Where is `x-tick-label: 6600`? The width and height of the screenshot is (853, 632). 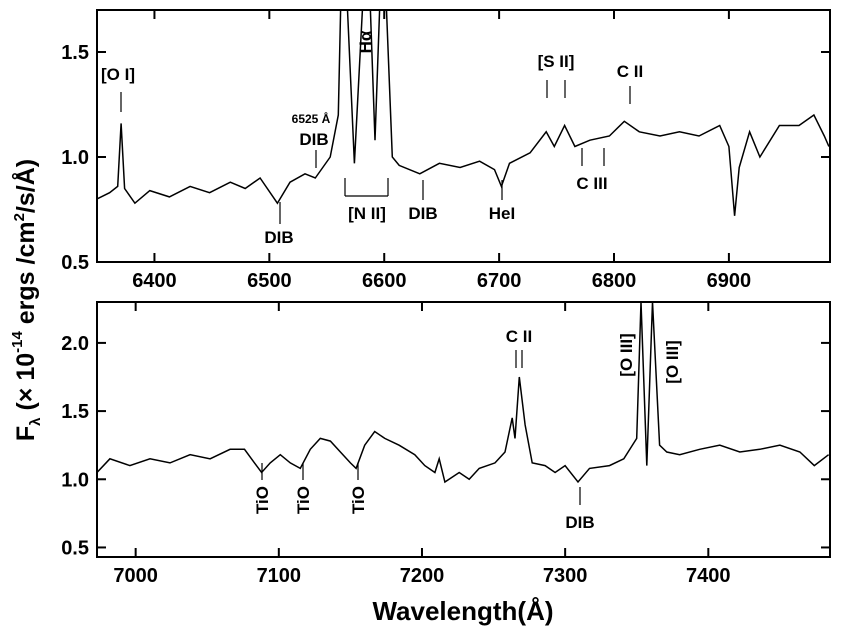 x-tick-label: 6600 is located at coordinates (384, 281).